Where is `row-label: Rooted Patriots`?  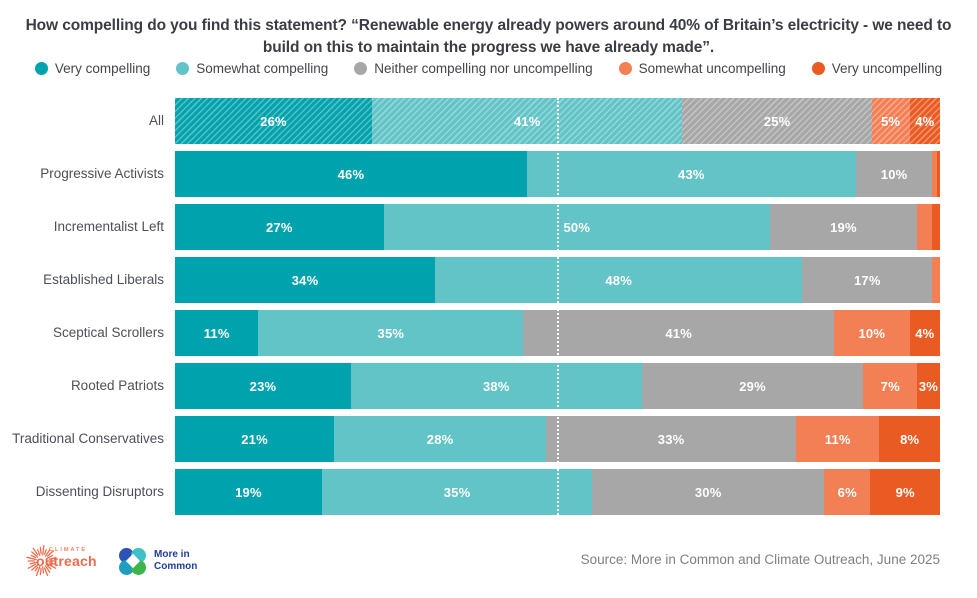 row-label: Rooted Patriots is located at coordinates (117, 385).